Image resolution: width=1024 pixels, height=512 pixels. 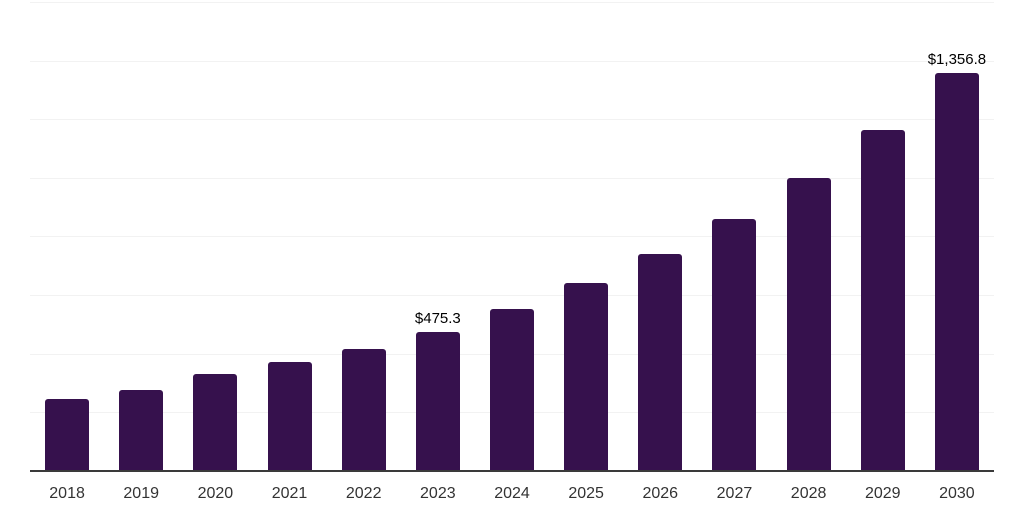 What do you see at coordinates (215, 493) in the screenshot?
I see `x-tick-2020: 2020` at bounding box center [215, 493].